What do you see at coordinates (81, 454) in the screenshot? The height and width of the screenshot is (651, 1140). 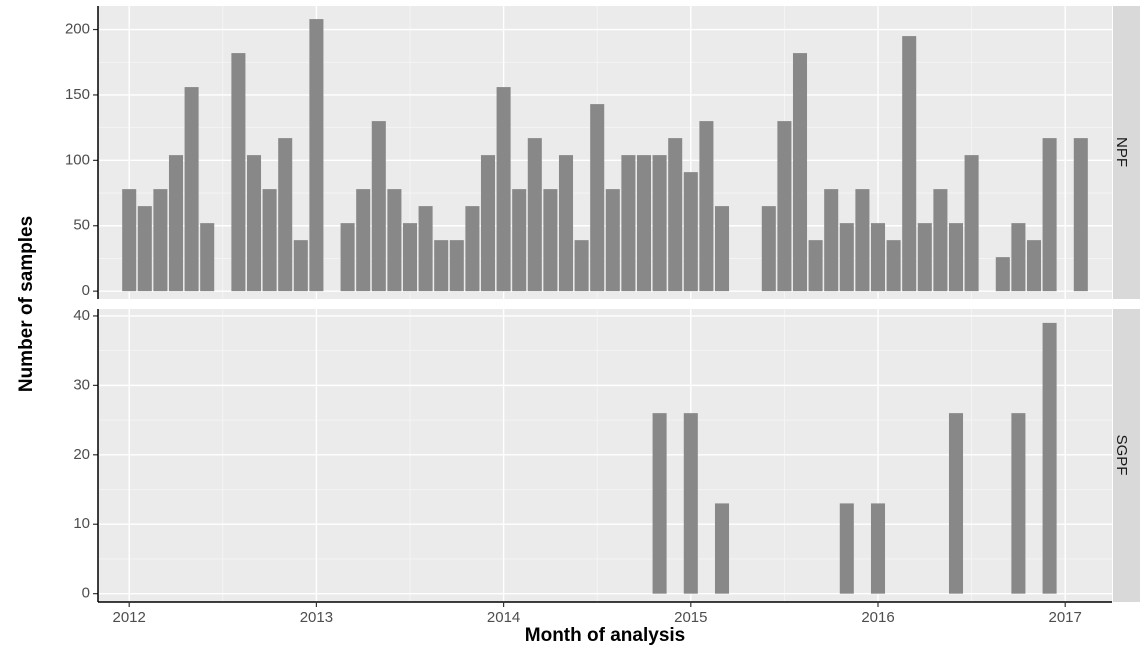 I see `y-tick-label-sgpf: 20` at bounding box center [81, 454].